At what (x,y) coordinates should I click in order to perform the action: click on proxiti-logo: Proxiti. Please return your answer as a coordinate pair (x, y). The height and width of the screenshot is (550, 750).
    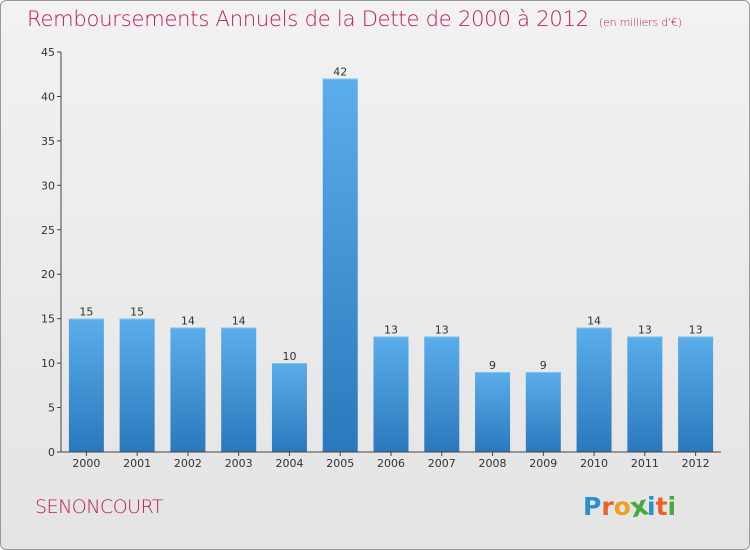
    Looking at the image, I should click on (630, 506).